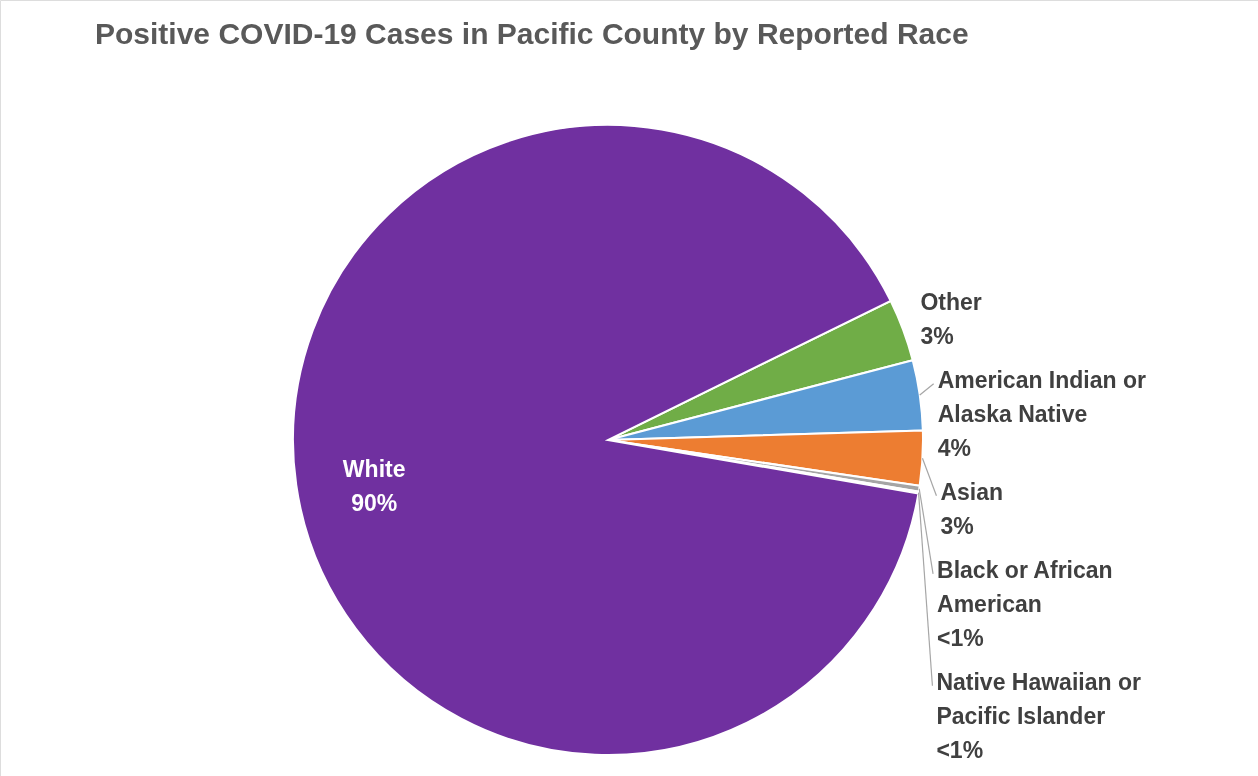 The height and width of the screenshot is (776, 1258). Describe the element at coordinates (374, 468) in the screenshot. I see `slice-label: White` at that location.